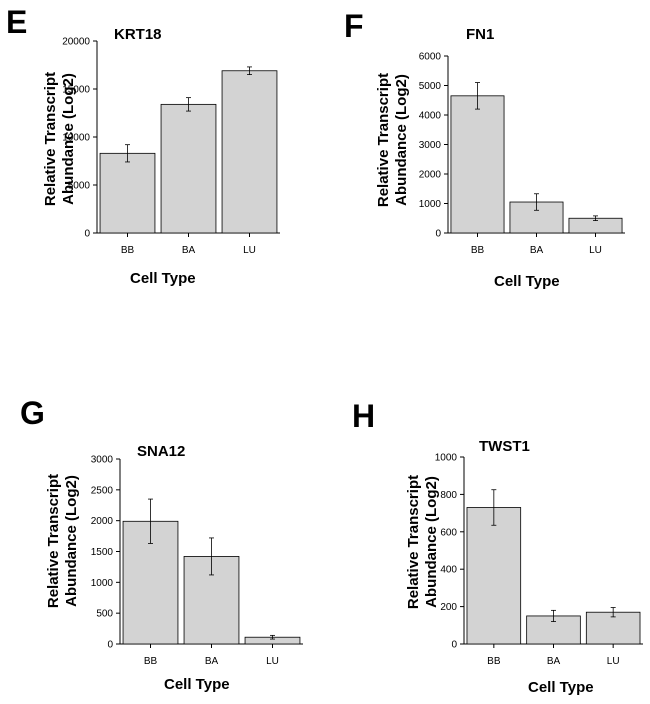  What do you see at coordinates (504, 446) in the screenshot?
I see `chart-title: TWST1` at bounding box center [504, 446].